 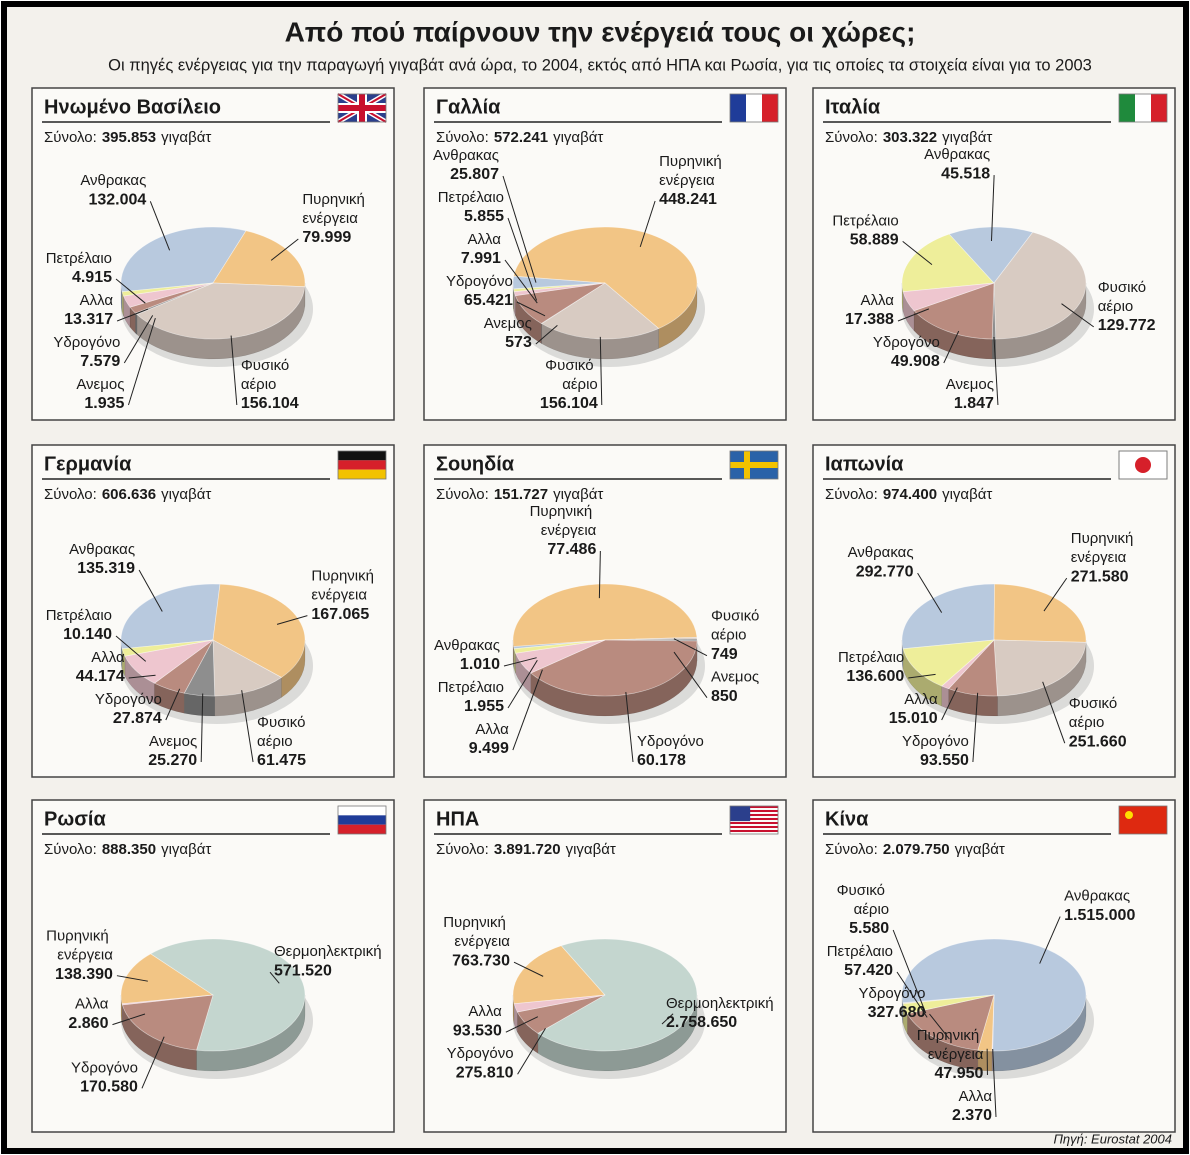 What do you see at coordinates (519, 494) in the screenshot?
I see `total: Σύνολο: 151.727 γιγαβάτ` at bounding box center [519, 494].